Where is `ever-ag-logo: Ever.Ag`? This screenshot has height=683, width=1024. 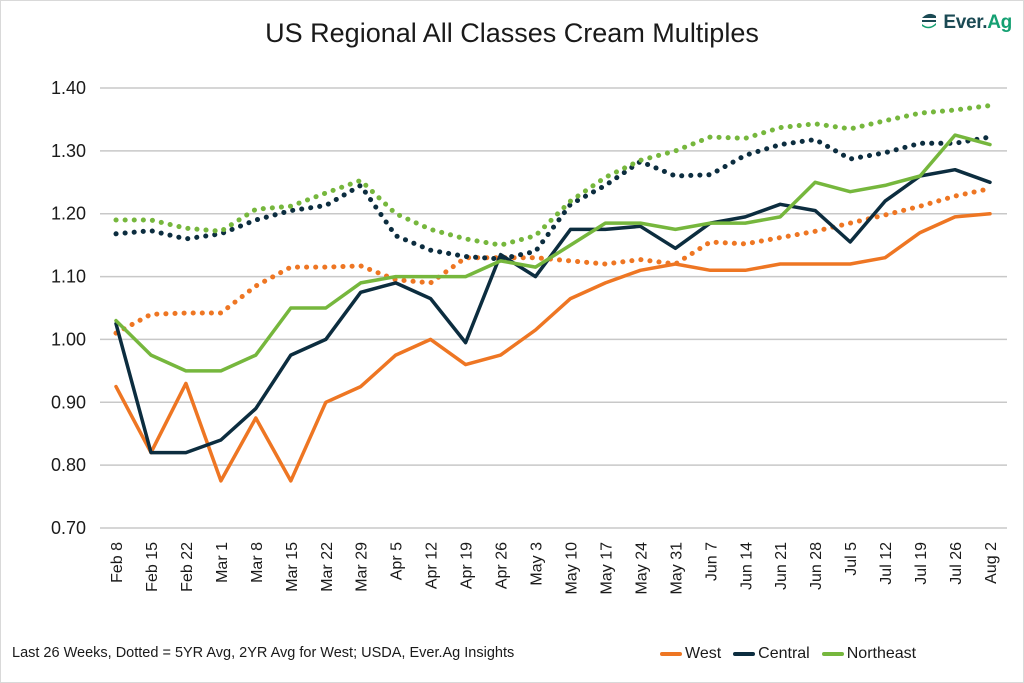
ever-ag-logo: Ever.Ag is located at coordinates (965, 22).